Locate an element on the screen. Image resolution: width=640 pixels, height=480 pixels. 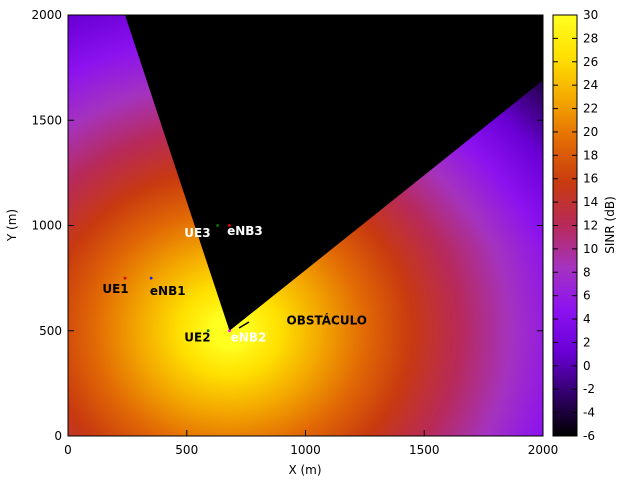
marker-ue3 is located at coordinates (218, 225).